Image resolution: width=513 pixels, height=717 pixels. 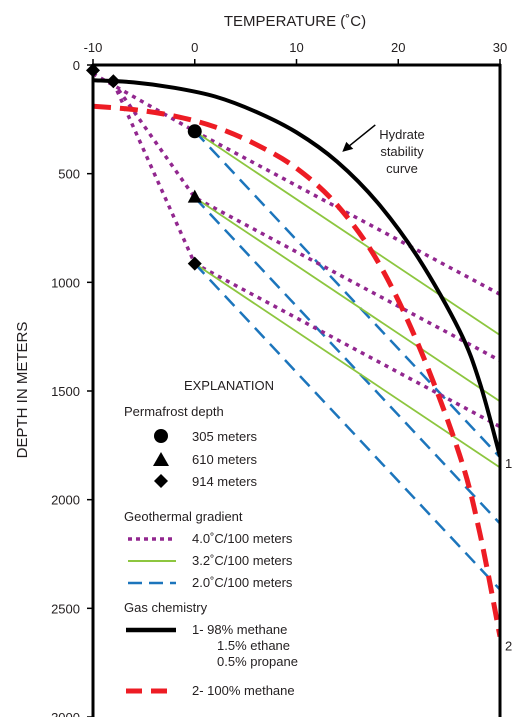 What do you see at coordinates (243, 690) in the screenshot?
I see `legend-label-gas2: 2- 100% methane` at bounding box center [243, 690].